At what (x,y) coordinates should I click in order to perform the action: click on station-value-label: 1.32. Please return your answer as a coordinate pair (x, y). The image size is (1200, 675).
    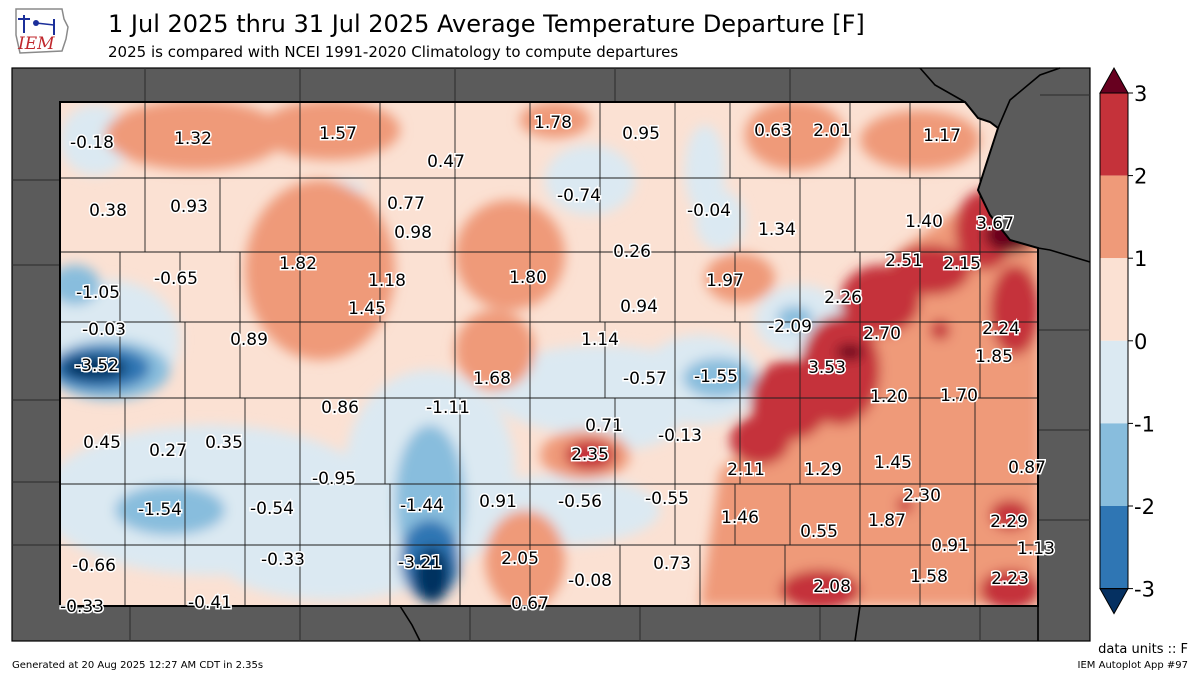
    Looking at the image, I should click on (193, 139).